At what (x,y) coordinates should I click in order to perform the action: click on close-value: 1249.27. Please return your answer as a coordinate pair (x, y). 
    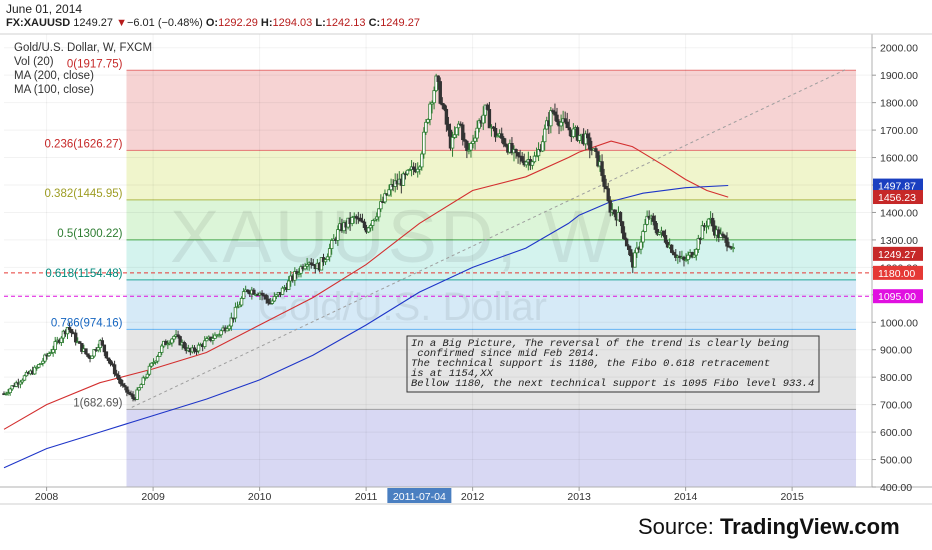
    Looking at the image, I should click on (400, 23).